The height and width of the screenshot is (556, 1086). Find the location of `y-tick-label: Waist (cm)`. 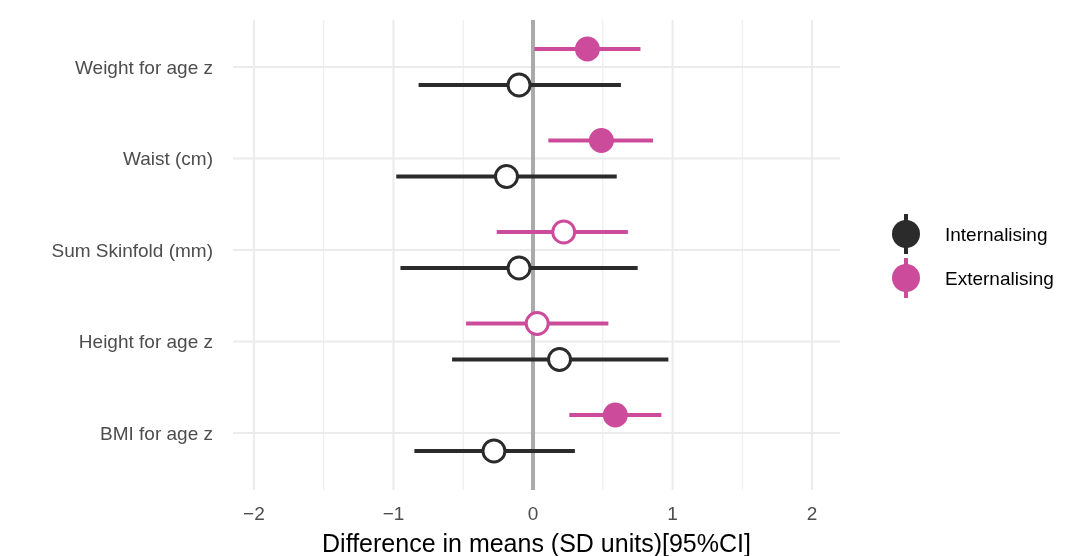

y-tick-label: Waist (cm) is located at coordinates (167, 159).